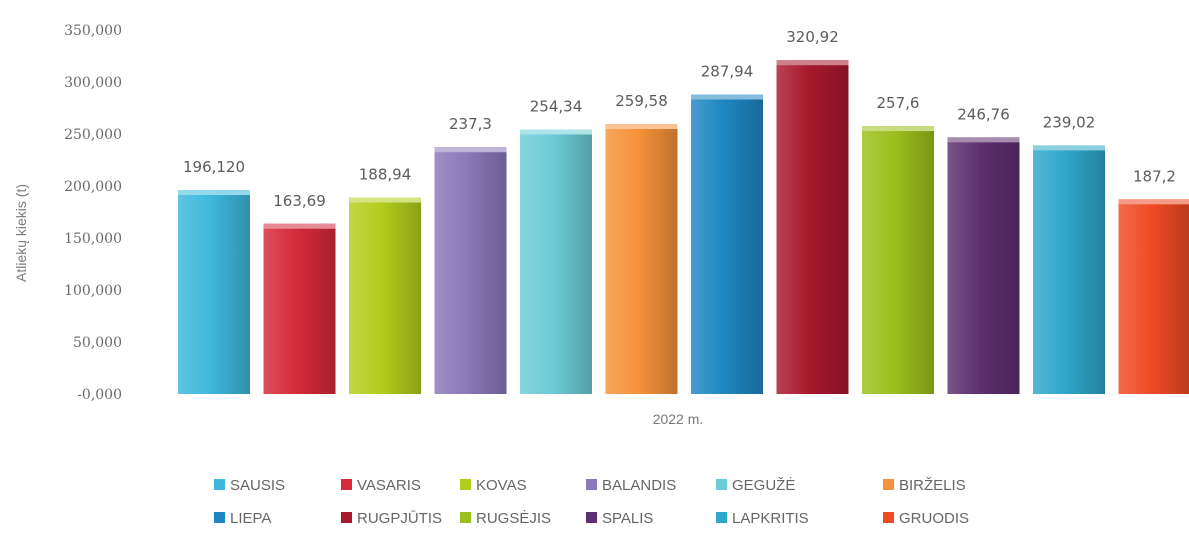 This screenshot has width=1189, height=539. What do you see at coordinates (513, 518) in the screenshot?
I see `legend-label: RUGSĖJIS` at bounding box center [513, 518].